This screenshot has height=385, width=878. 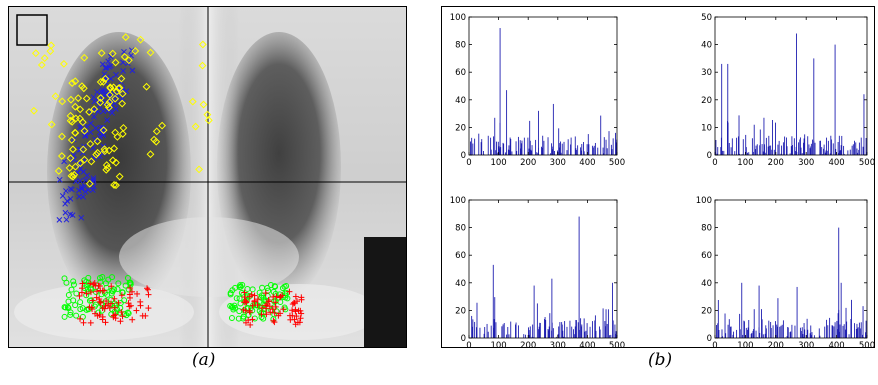 I want to click on y-tick-label: 0, so click(x=463, y=156).